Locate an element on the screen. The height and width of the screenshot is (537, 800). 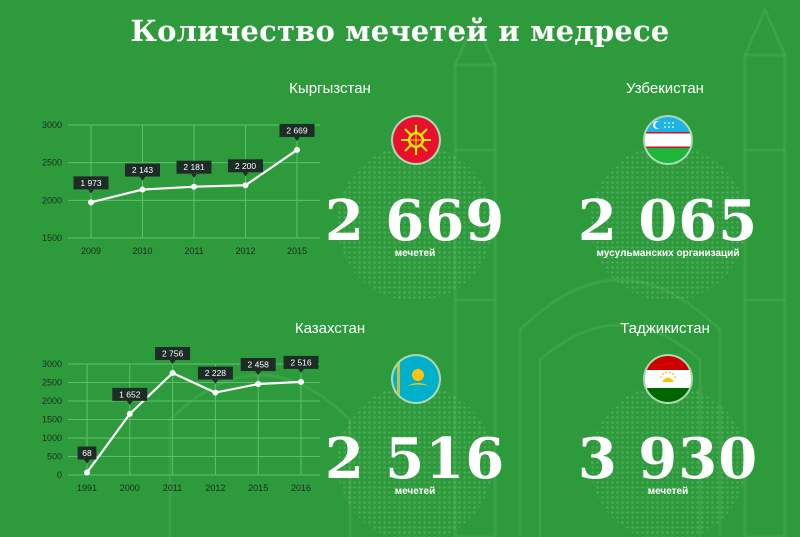
data-label-text: 2 200 is located at coordinates (246, 166).